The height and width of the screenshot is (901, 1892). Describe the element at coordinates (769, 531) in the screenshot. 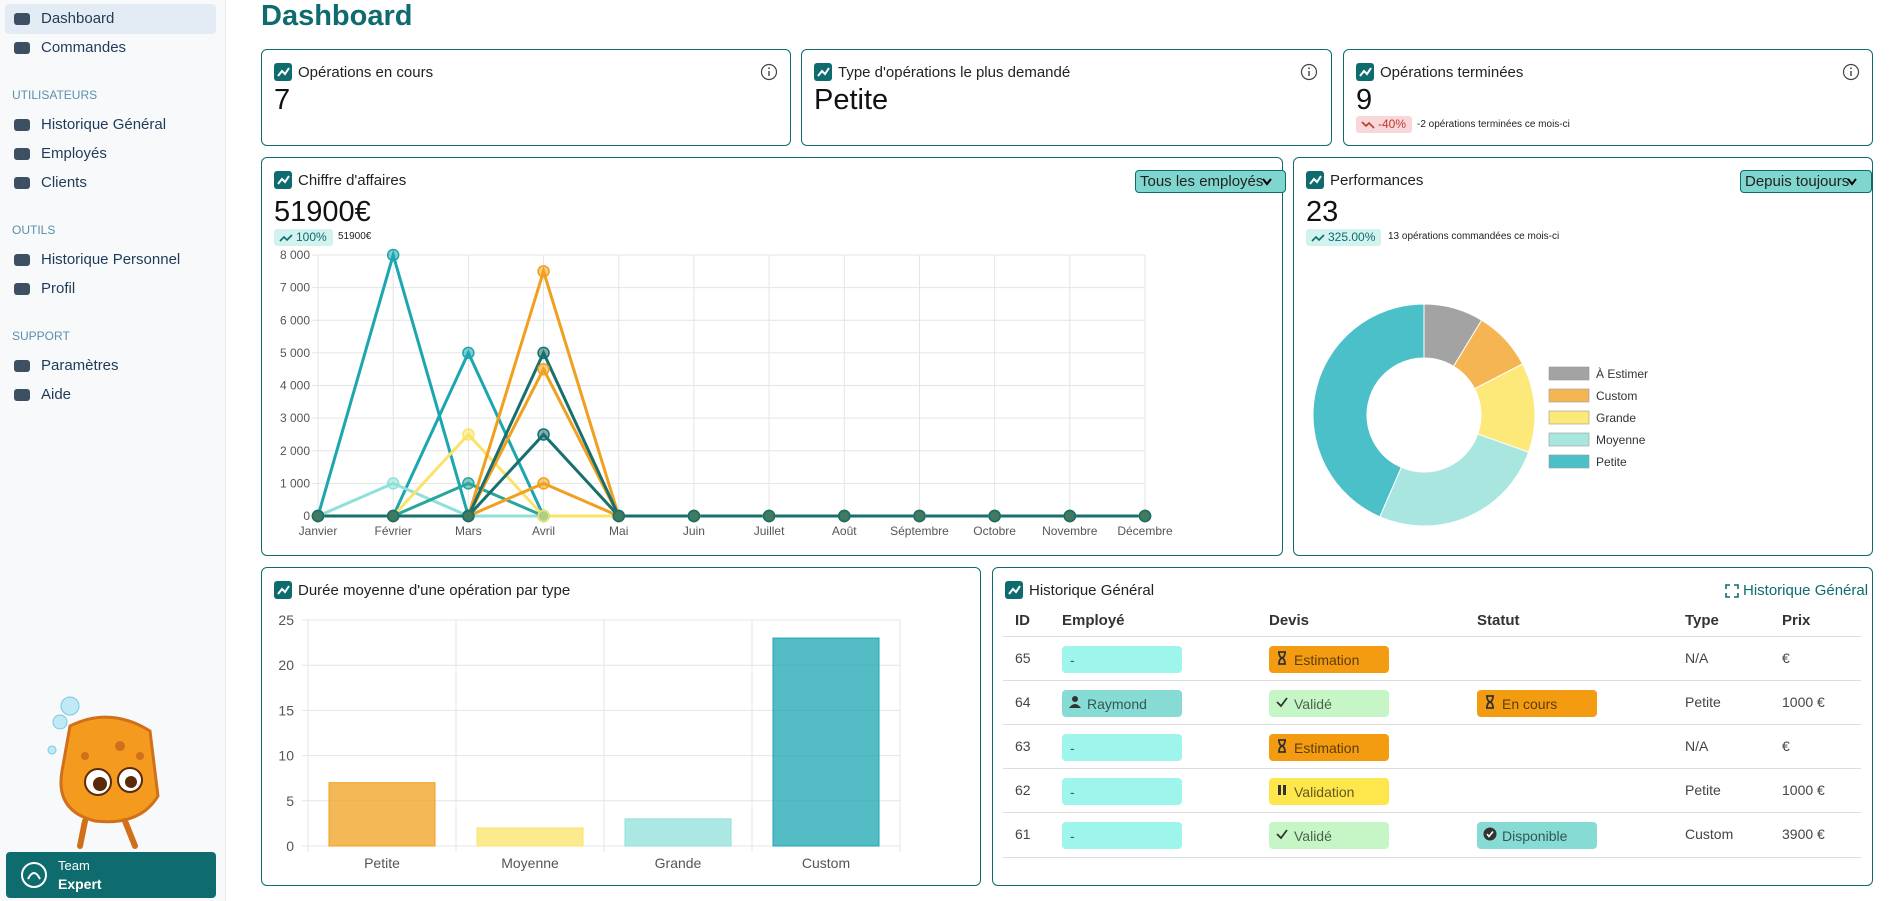

I see `x-tick-label: Juillet` at that location.